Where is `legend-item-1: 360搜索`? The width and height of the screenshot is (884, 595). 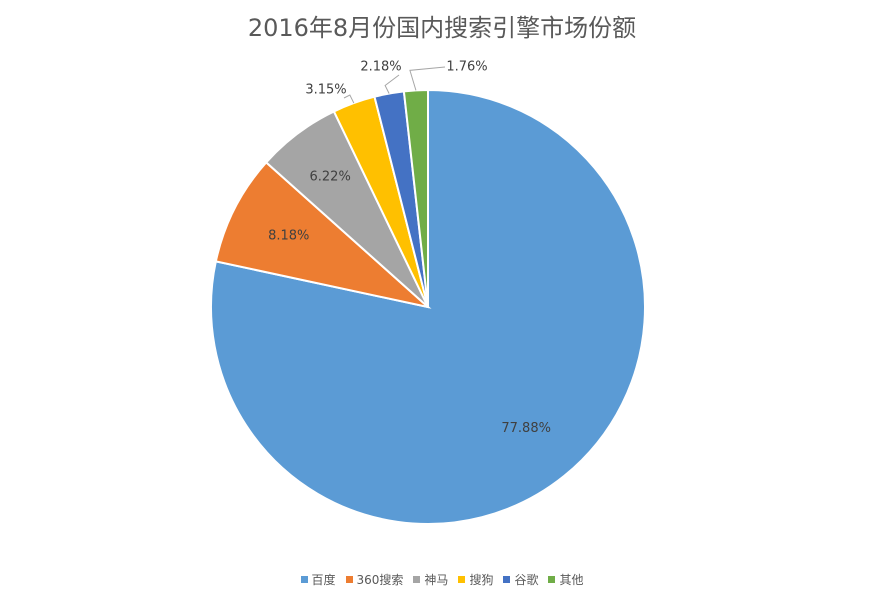 legend-item-1: 360搜索 is located at coordinates (374, 579).